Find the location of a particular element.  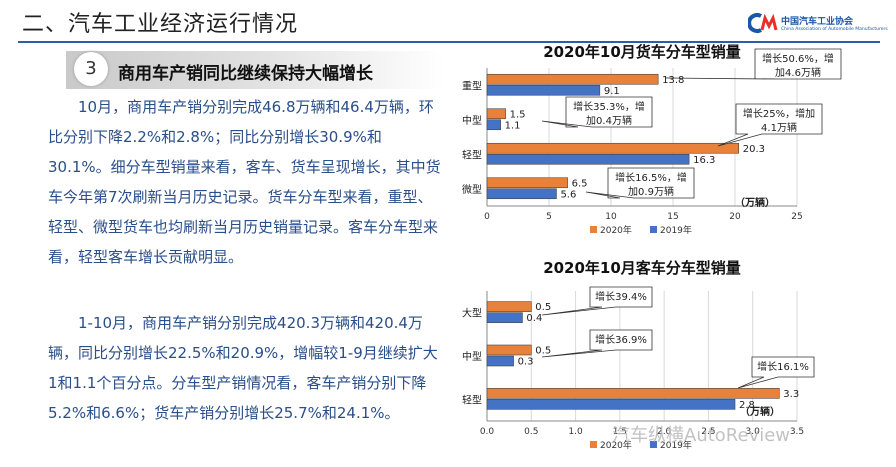

data-label: 0.3 is located at coordinates (526, 362).